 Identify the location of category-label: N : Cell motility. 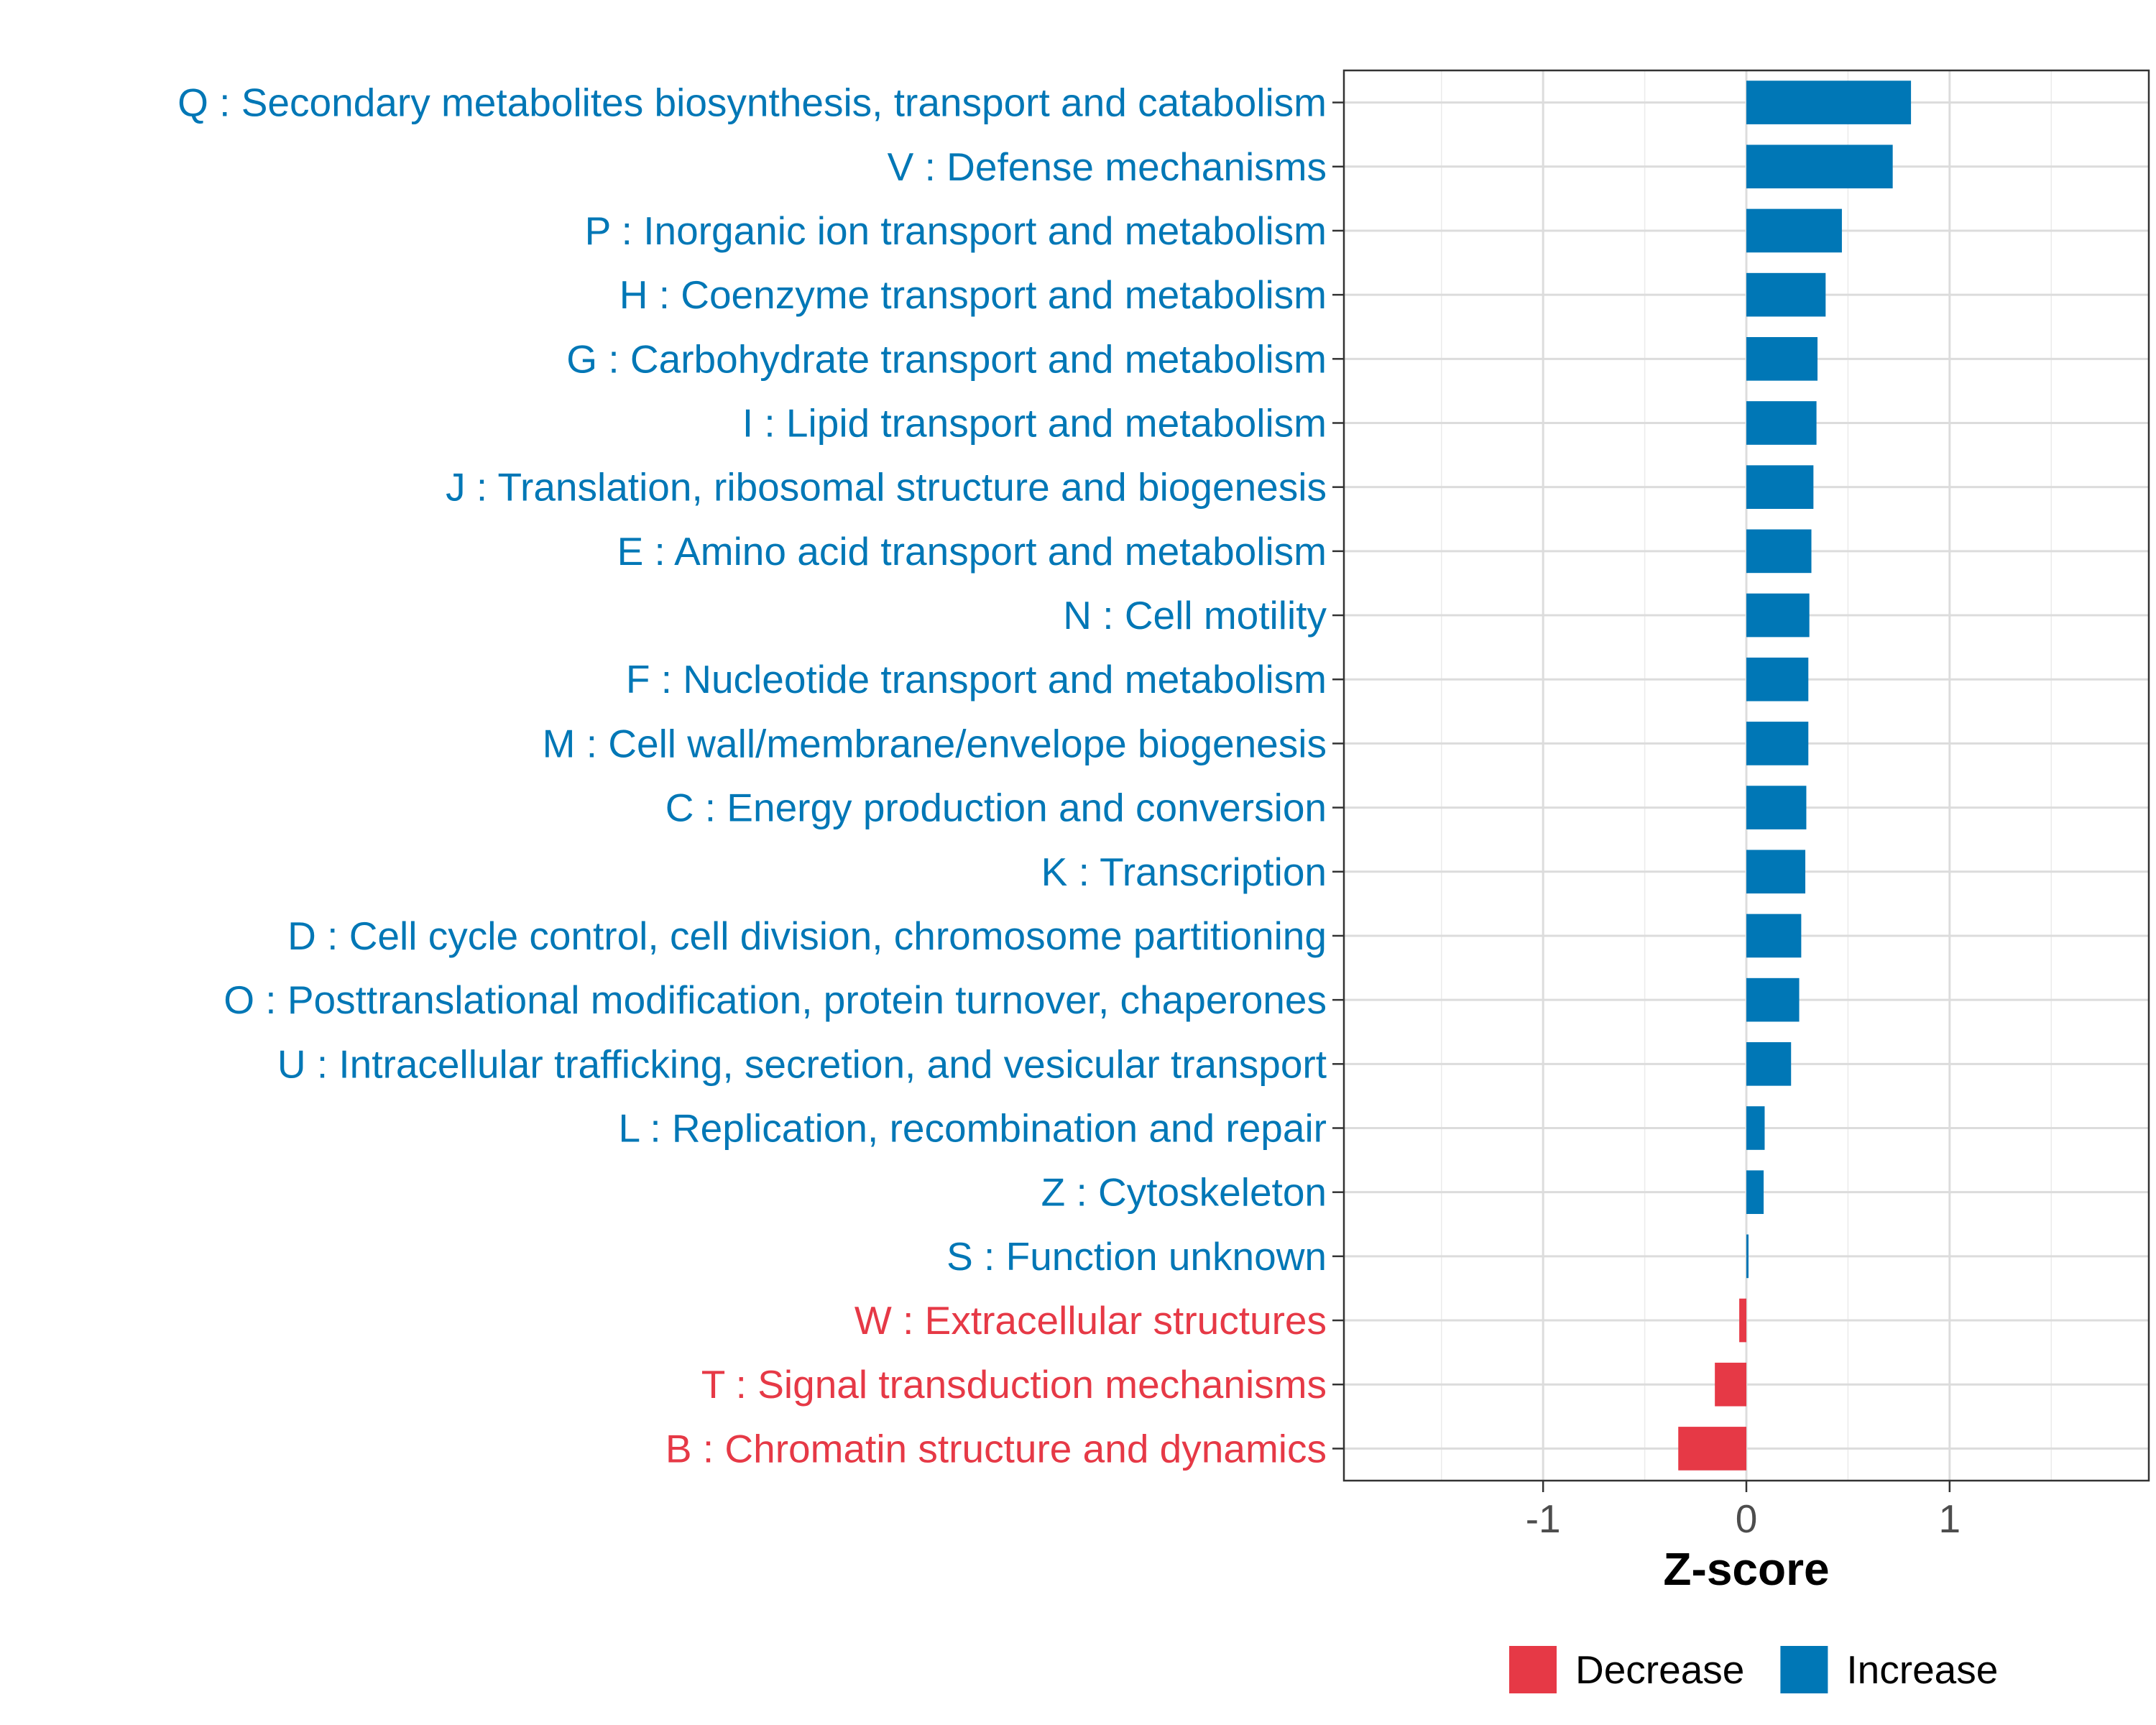
(1195, 615).